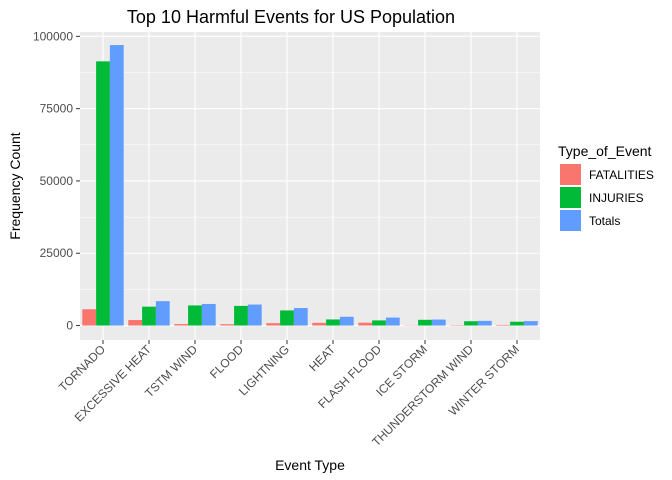  What do you see at coordinates (273, 324) in the screenshot?
I see `bar-fatalities-lightning` at bounding box center [273, 324].